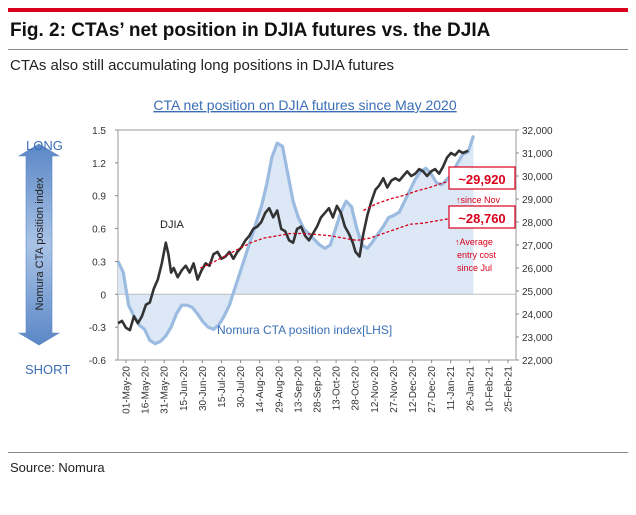 The height and width of the screenshot is (515, 636). What do you see at coordinates (432, 389) in the screenshot?
I see `x-tick-label-16: 27-Dec-20` at bounding box center [432, 389].